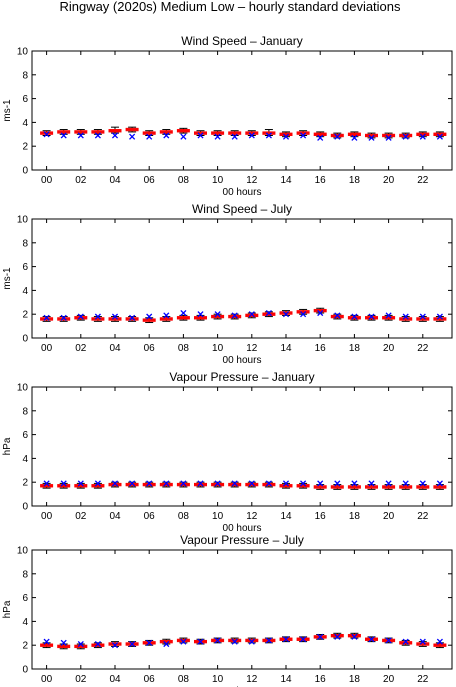 The height and width of the screenshot is (687, 456). What do you see at coordinates (241, 41) in the screenshot?
I see `chart-title: Wind Speed – January` at bounding box center [241, 41].